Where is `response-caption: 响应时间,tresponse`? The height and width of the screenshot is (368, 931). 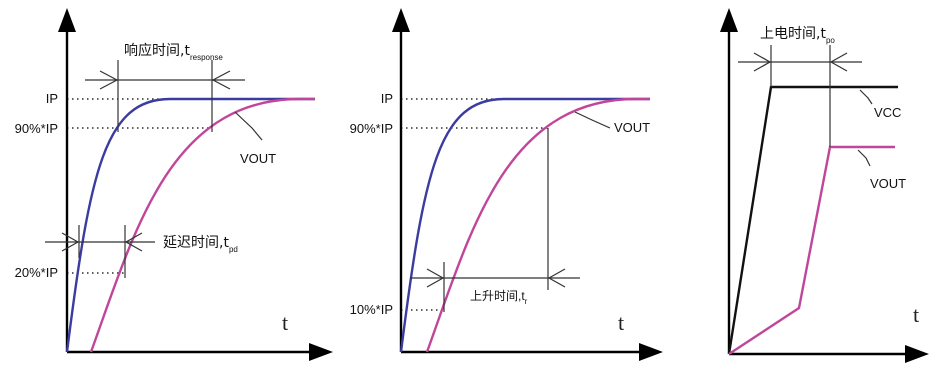 response-caption: 响应时间,tresponse is located at coordinates (173, 52).